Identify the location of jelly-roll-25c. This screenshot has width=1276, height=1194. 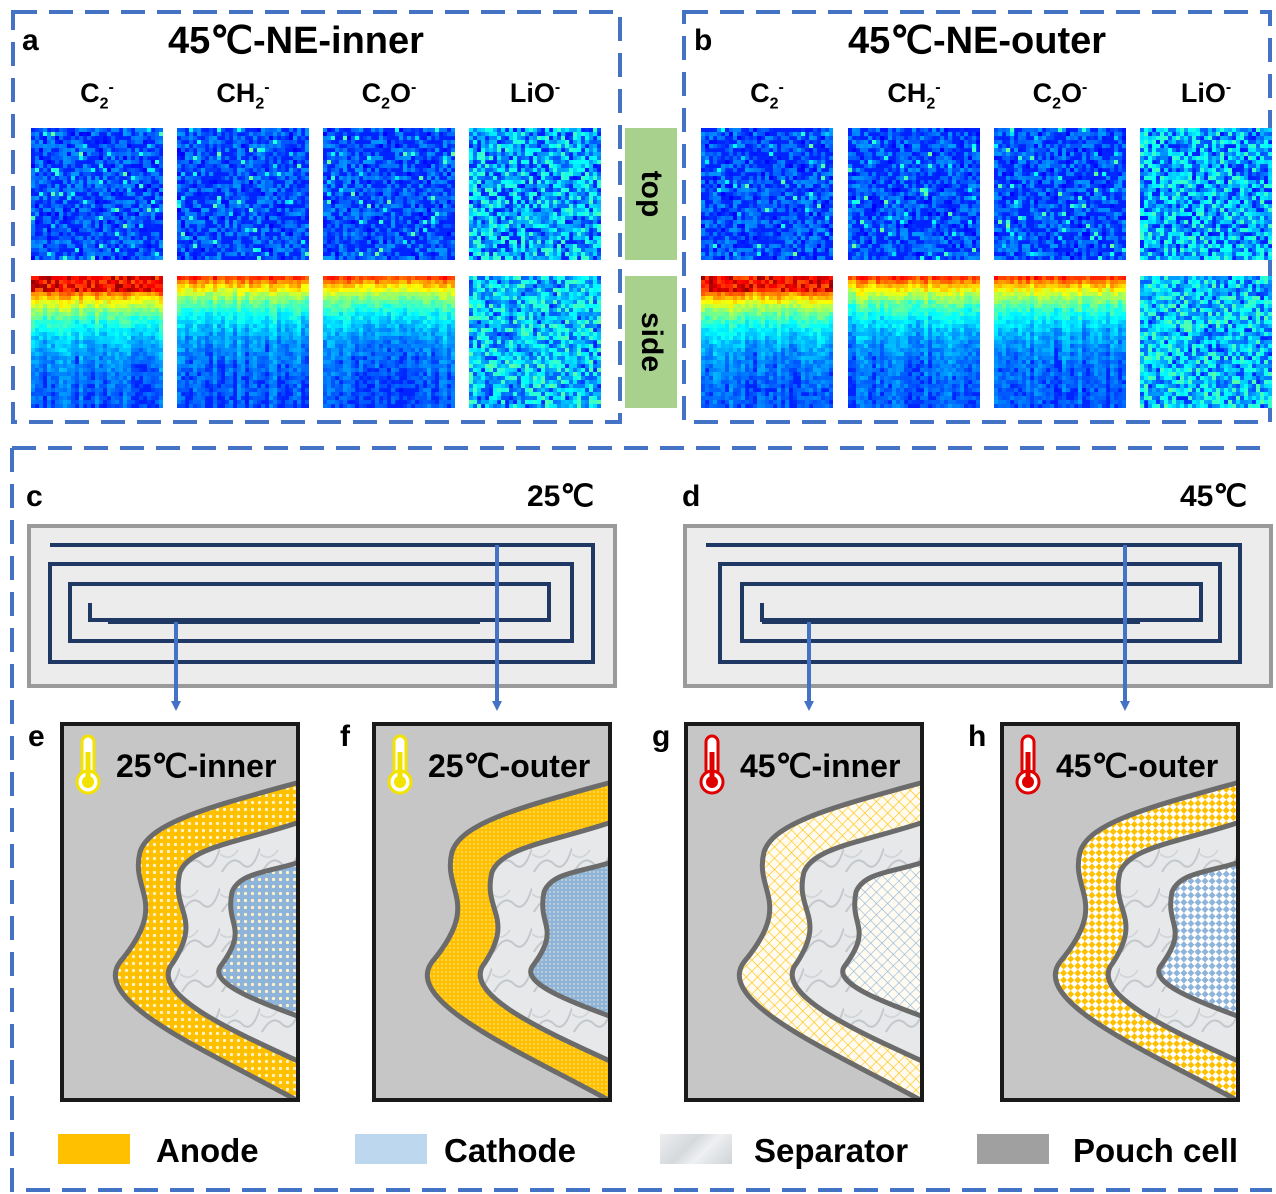
(322, 617).